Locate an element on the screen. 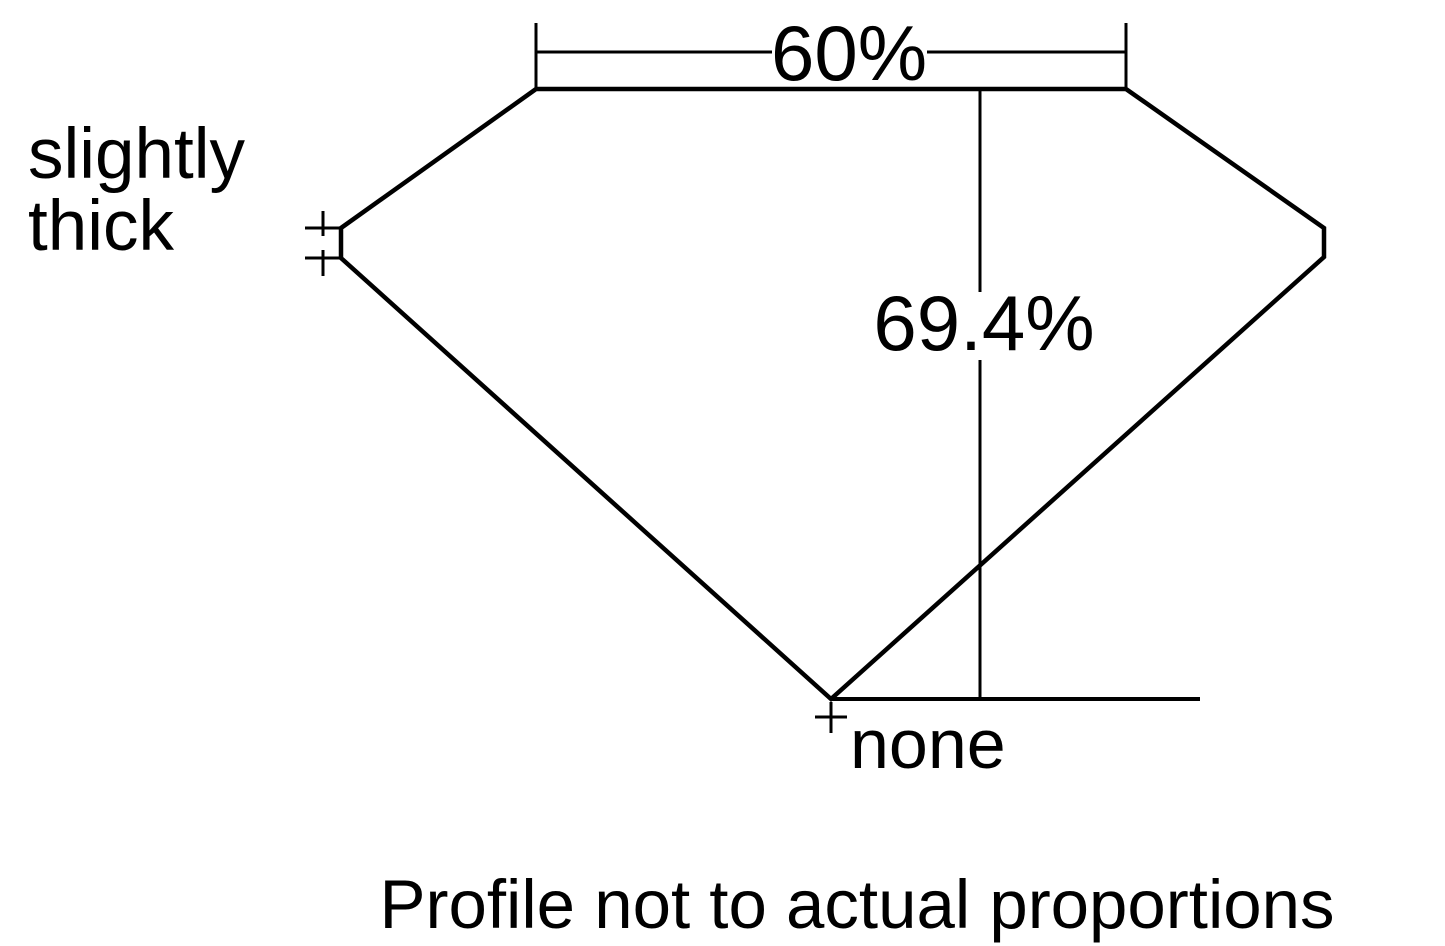 The image size is (1445, 946). girdle-label-line1: slightly is located at coordinates (137, 154).